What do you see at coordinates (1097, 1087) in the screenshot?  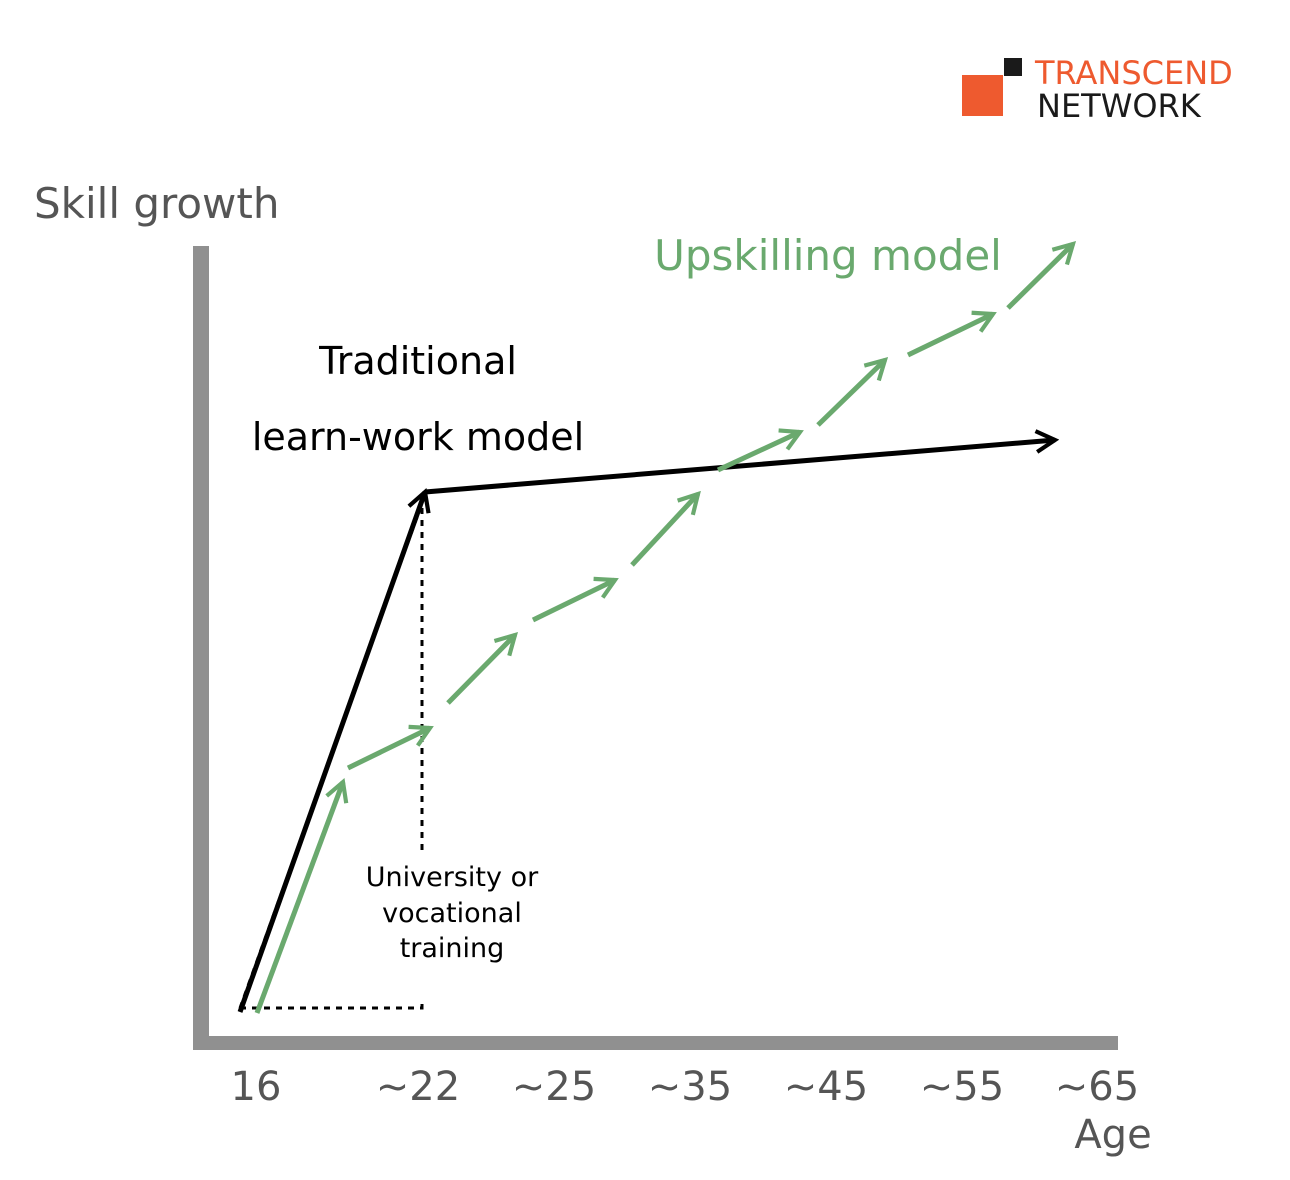 I see `x-label: ~65` at bounding box center [1097, 1087].